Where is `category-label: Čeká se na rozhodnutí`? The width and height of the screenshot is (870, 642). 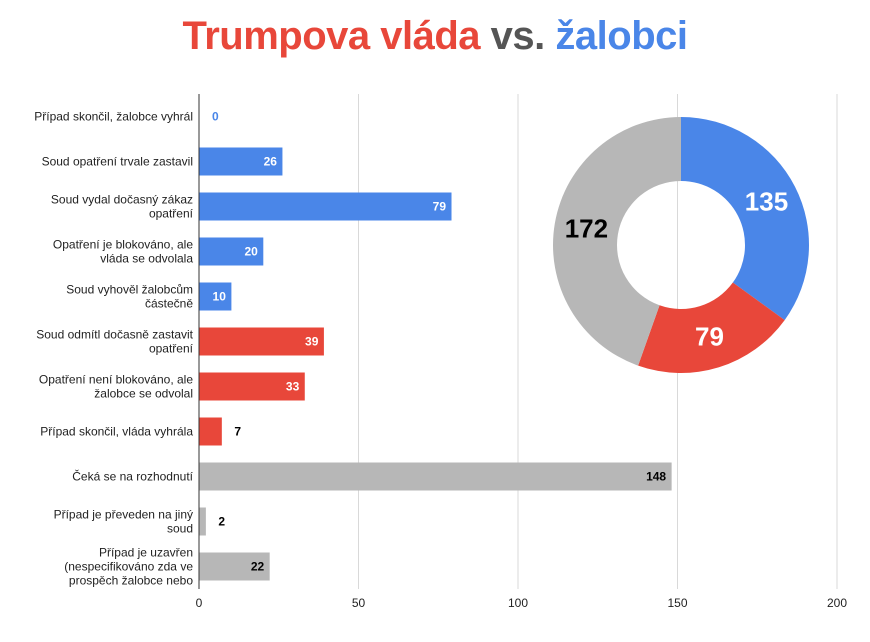 category-label: Čeká se na rozhodnutí is located at coordinates (132, 476).